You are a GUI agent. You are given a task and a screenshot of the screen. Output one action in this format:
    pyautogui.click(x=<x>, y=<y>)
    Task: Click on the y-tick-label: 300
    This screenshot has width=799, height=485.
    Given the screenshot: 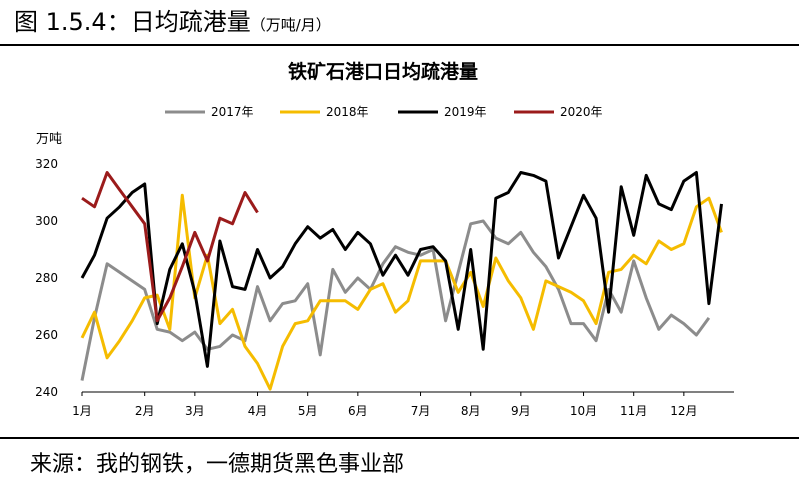 What is the action you would take?
    pyautogui.click(x=46, y=221)
    